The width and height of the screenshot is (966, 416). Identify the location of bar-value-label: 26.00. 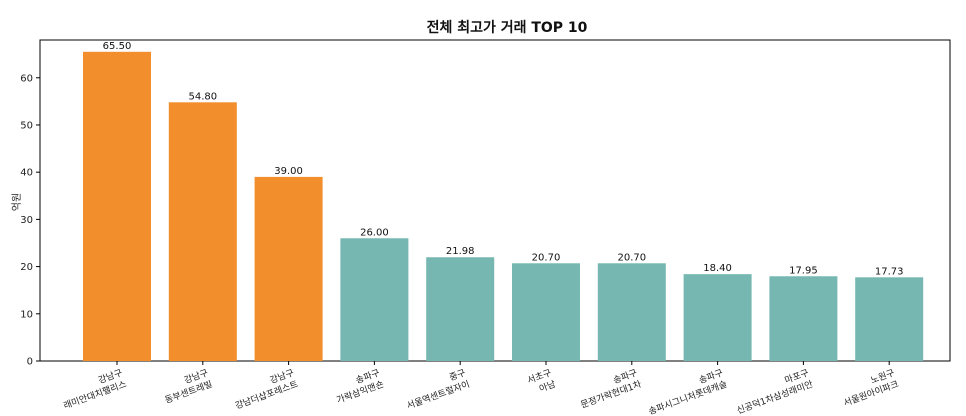
(374, 232).